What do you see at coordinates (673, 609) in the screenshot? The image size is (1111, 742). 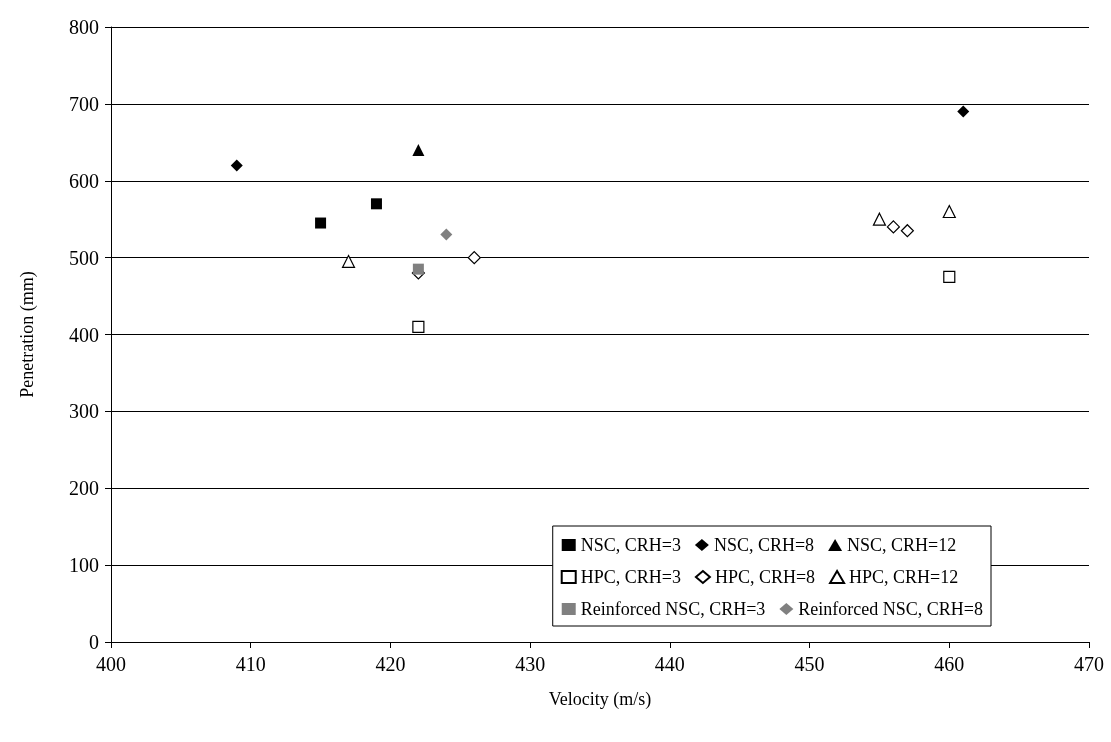 I see `legend-label: Reinforced NSC, CRH=3` at bounding box center [673, 609].